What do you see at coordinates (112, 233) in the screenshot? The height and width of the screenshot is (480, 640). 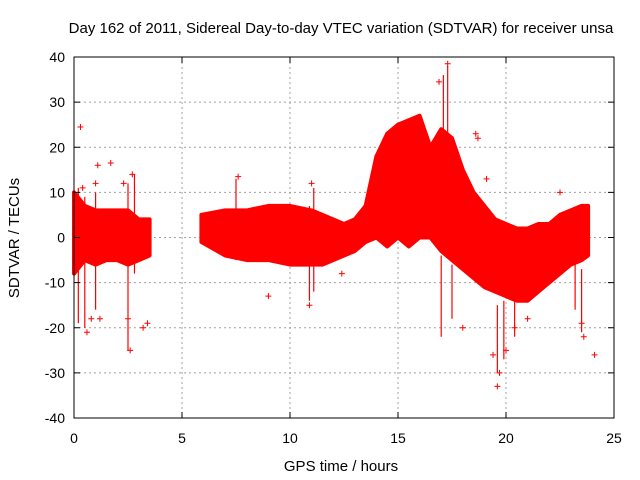 I see `data-band` at bounding box center [112, 233].